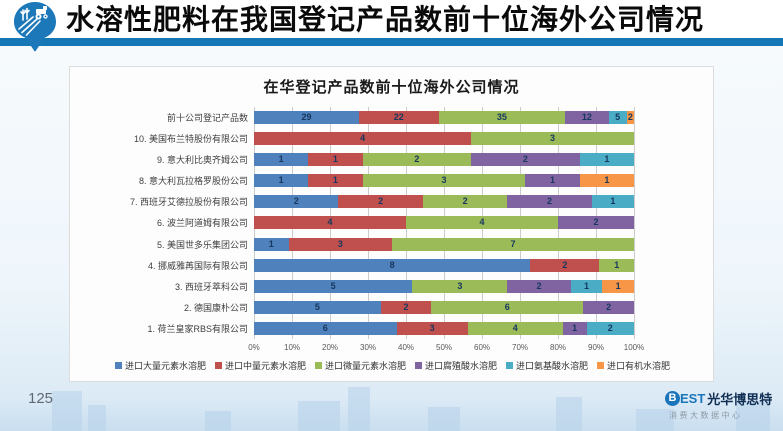  What do you see at coordinates (520, 347) in the screenshot?
I see `x-tick-label: 70%` at bounding box center [520, 347].